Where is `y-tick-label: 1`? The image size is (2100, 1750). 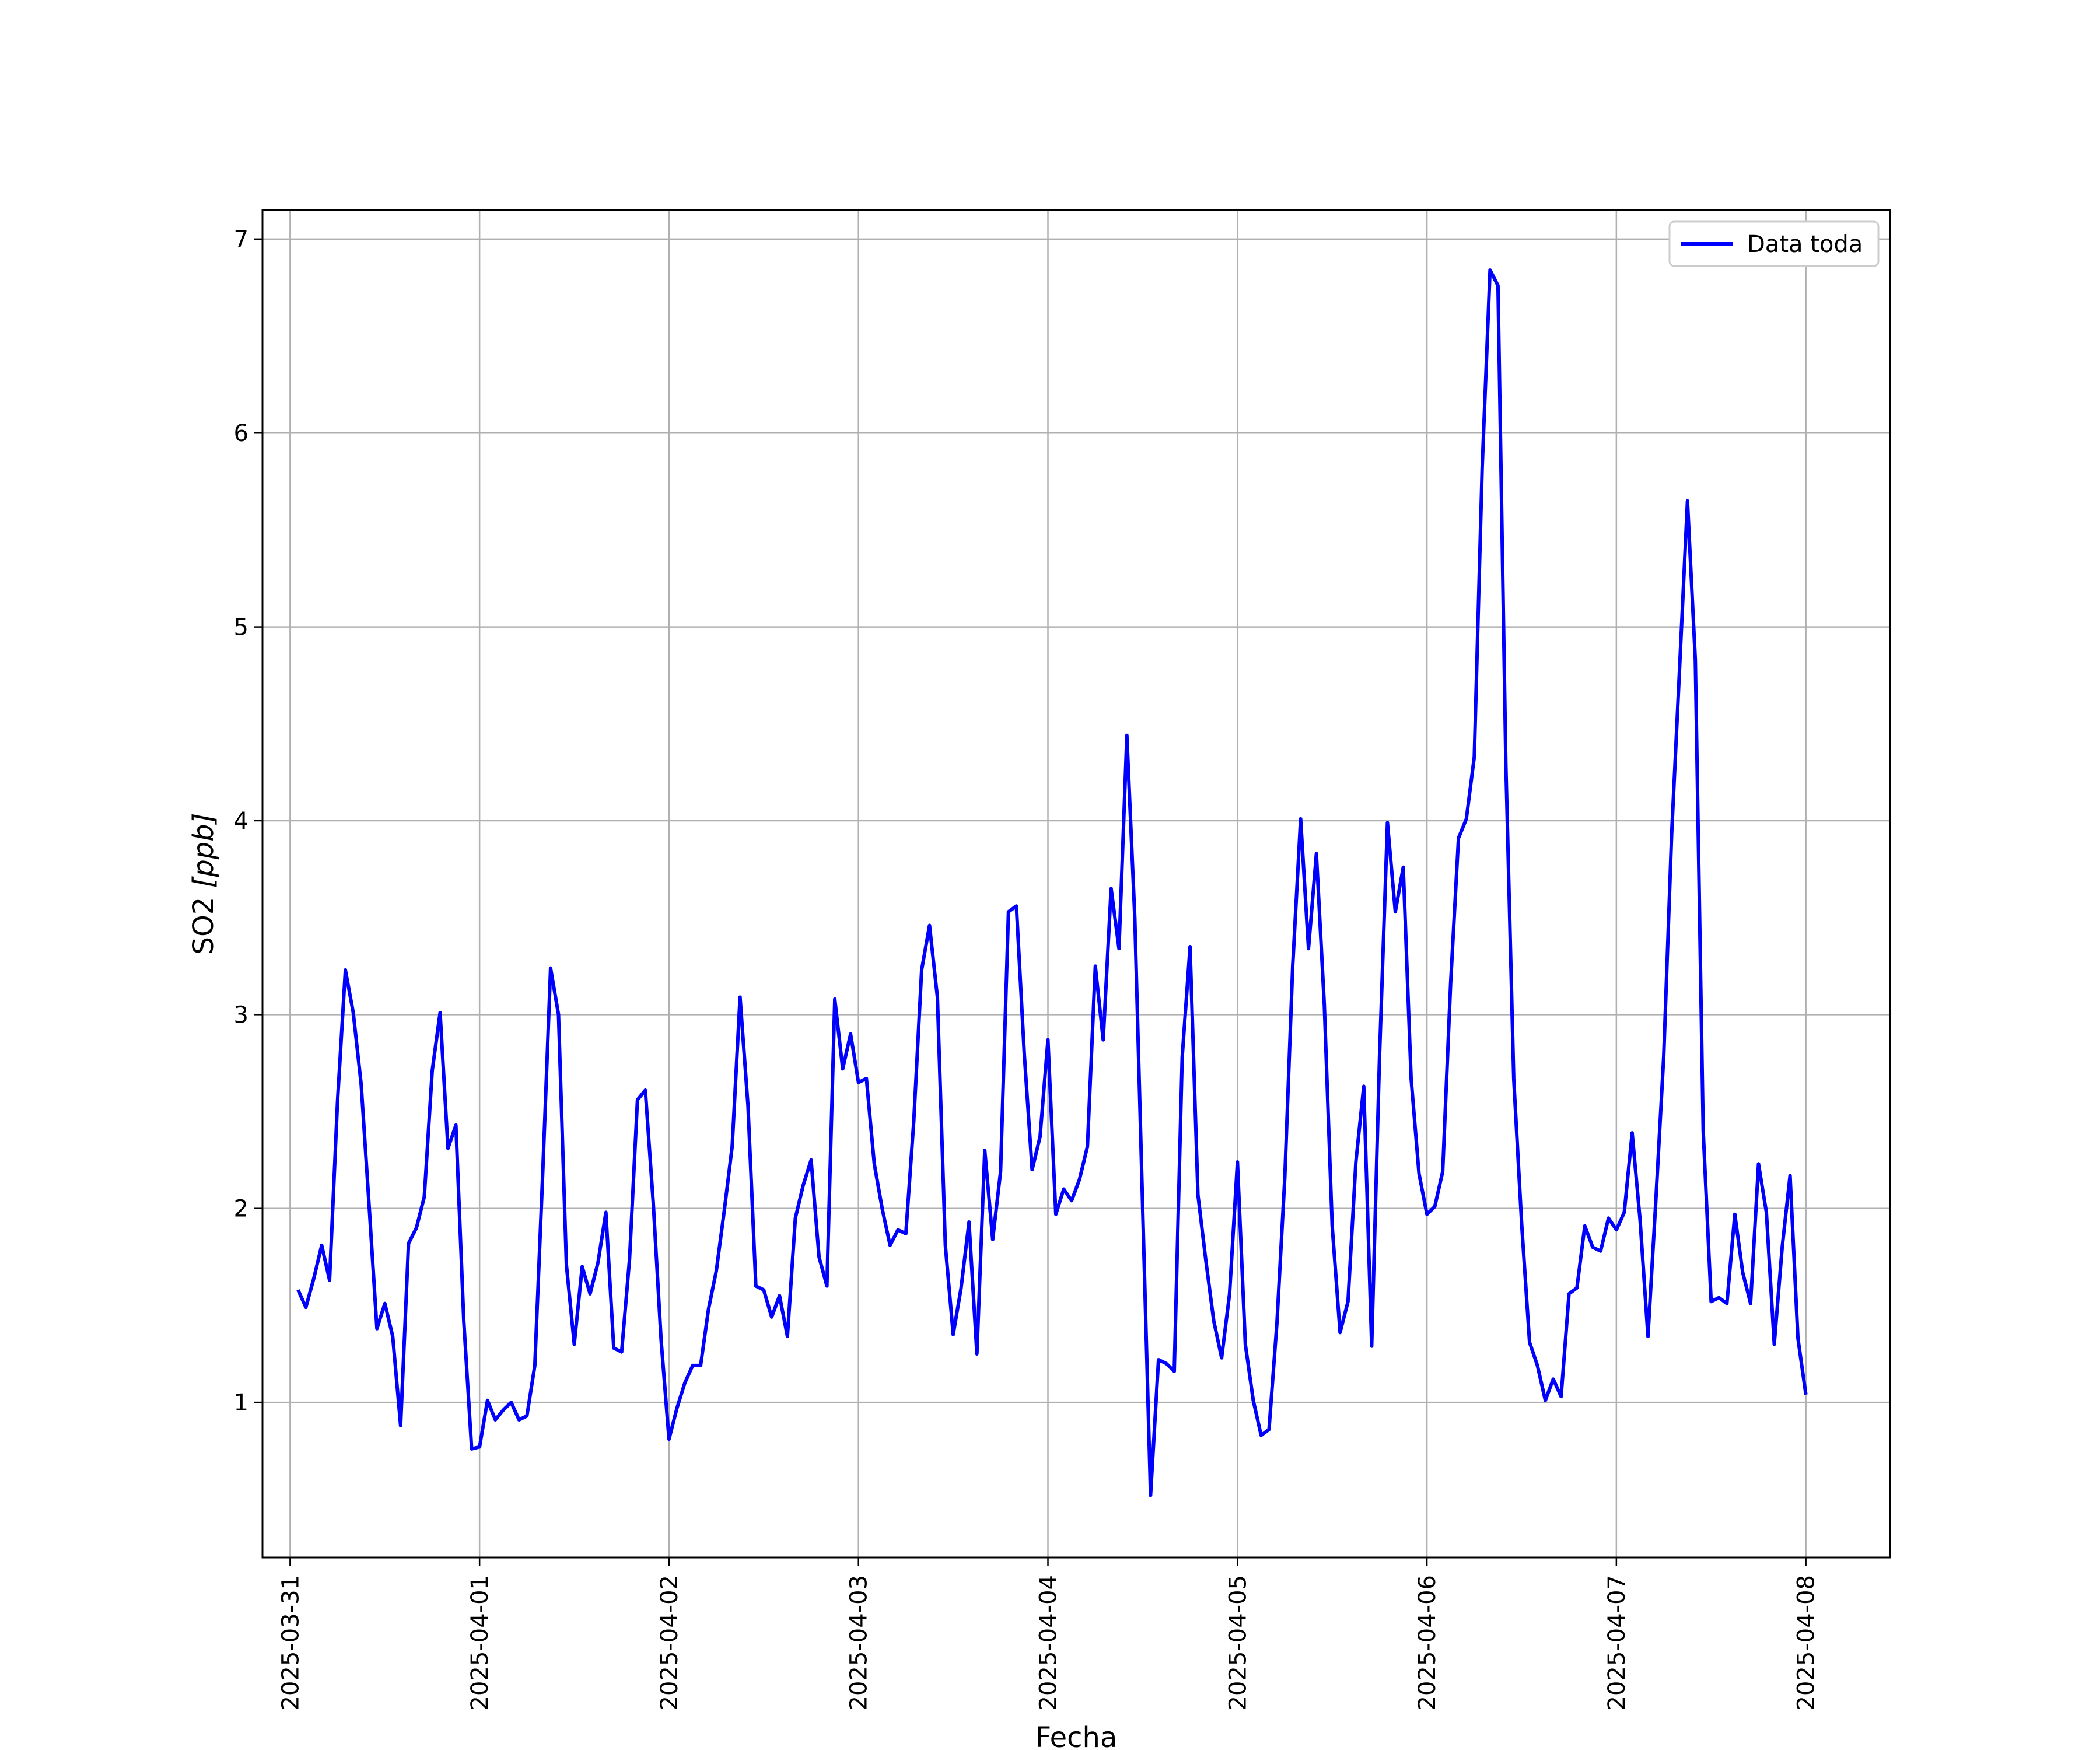
y-tick-label: 1 is located at coordinates (242, 1403).